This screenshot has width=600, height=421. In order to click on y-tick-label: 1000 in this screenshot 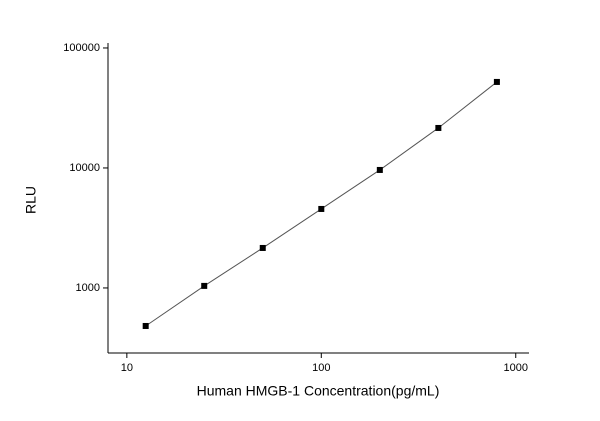, I will do `click(88, 288)`.